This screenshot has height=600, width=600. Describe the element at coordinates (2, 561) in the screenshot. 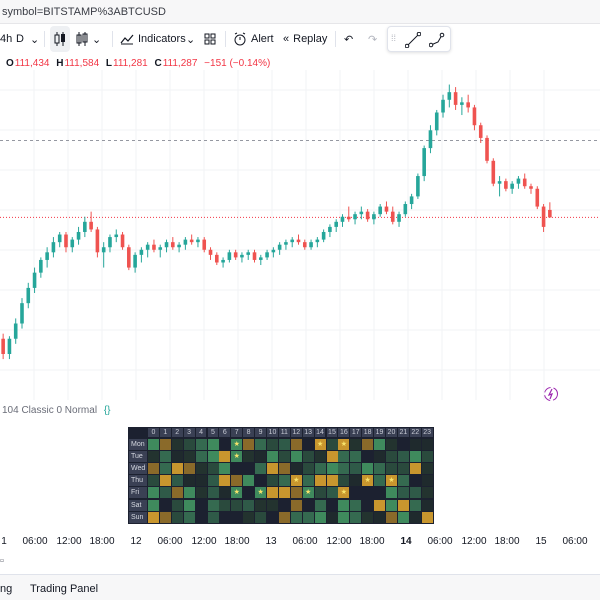

I see `calendar-icon: ▫` at that location.